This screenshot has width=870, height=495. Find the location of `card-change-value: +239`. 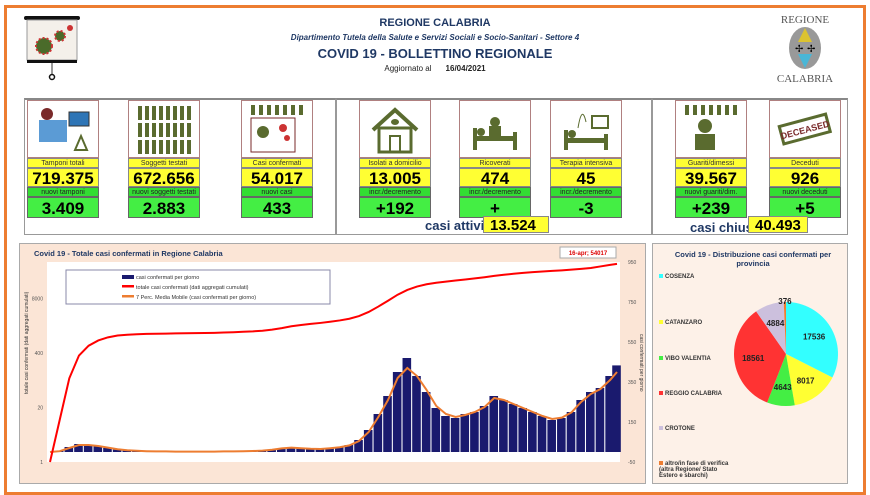

card-change-value: +239 is located at coordinates (711, 207).